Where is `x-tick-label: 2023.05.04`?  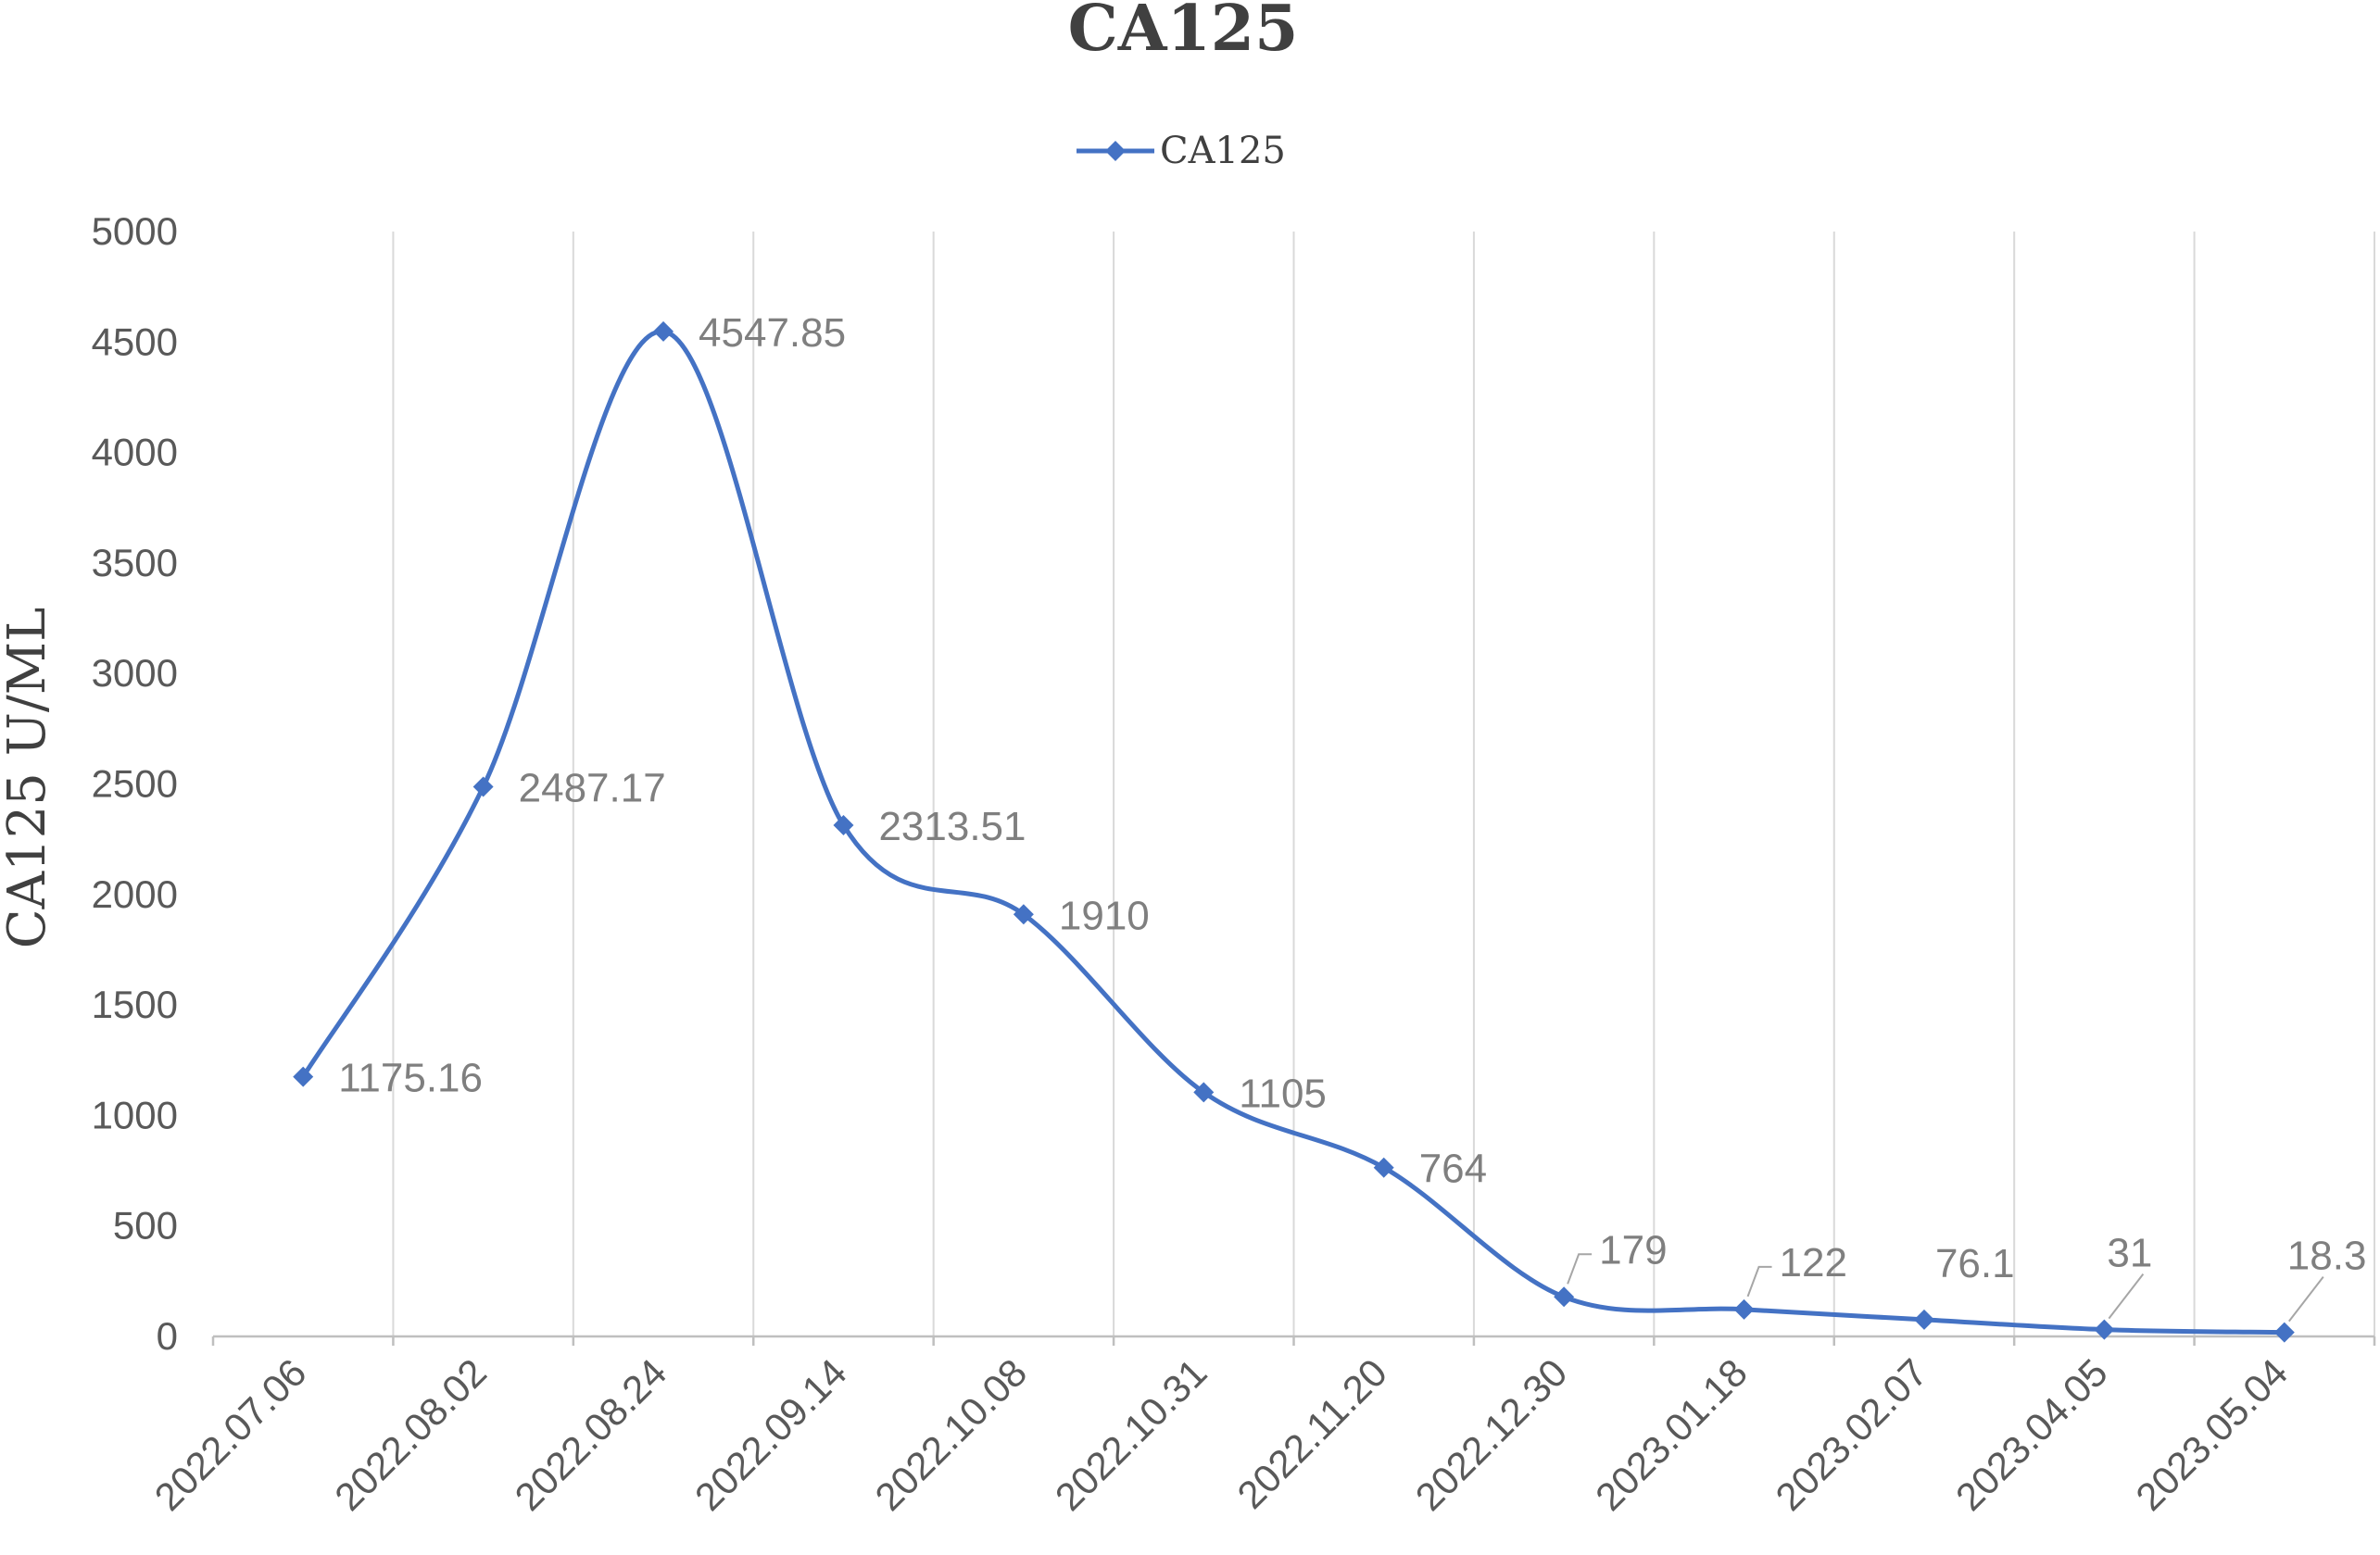 x-tick-label: 2023.05.04 is located at coordinates (2211, 1434).